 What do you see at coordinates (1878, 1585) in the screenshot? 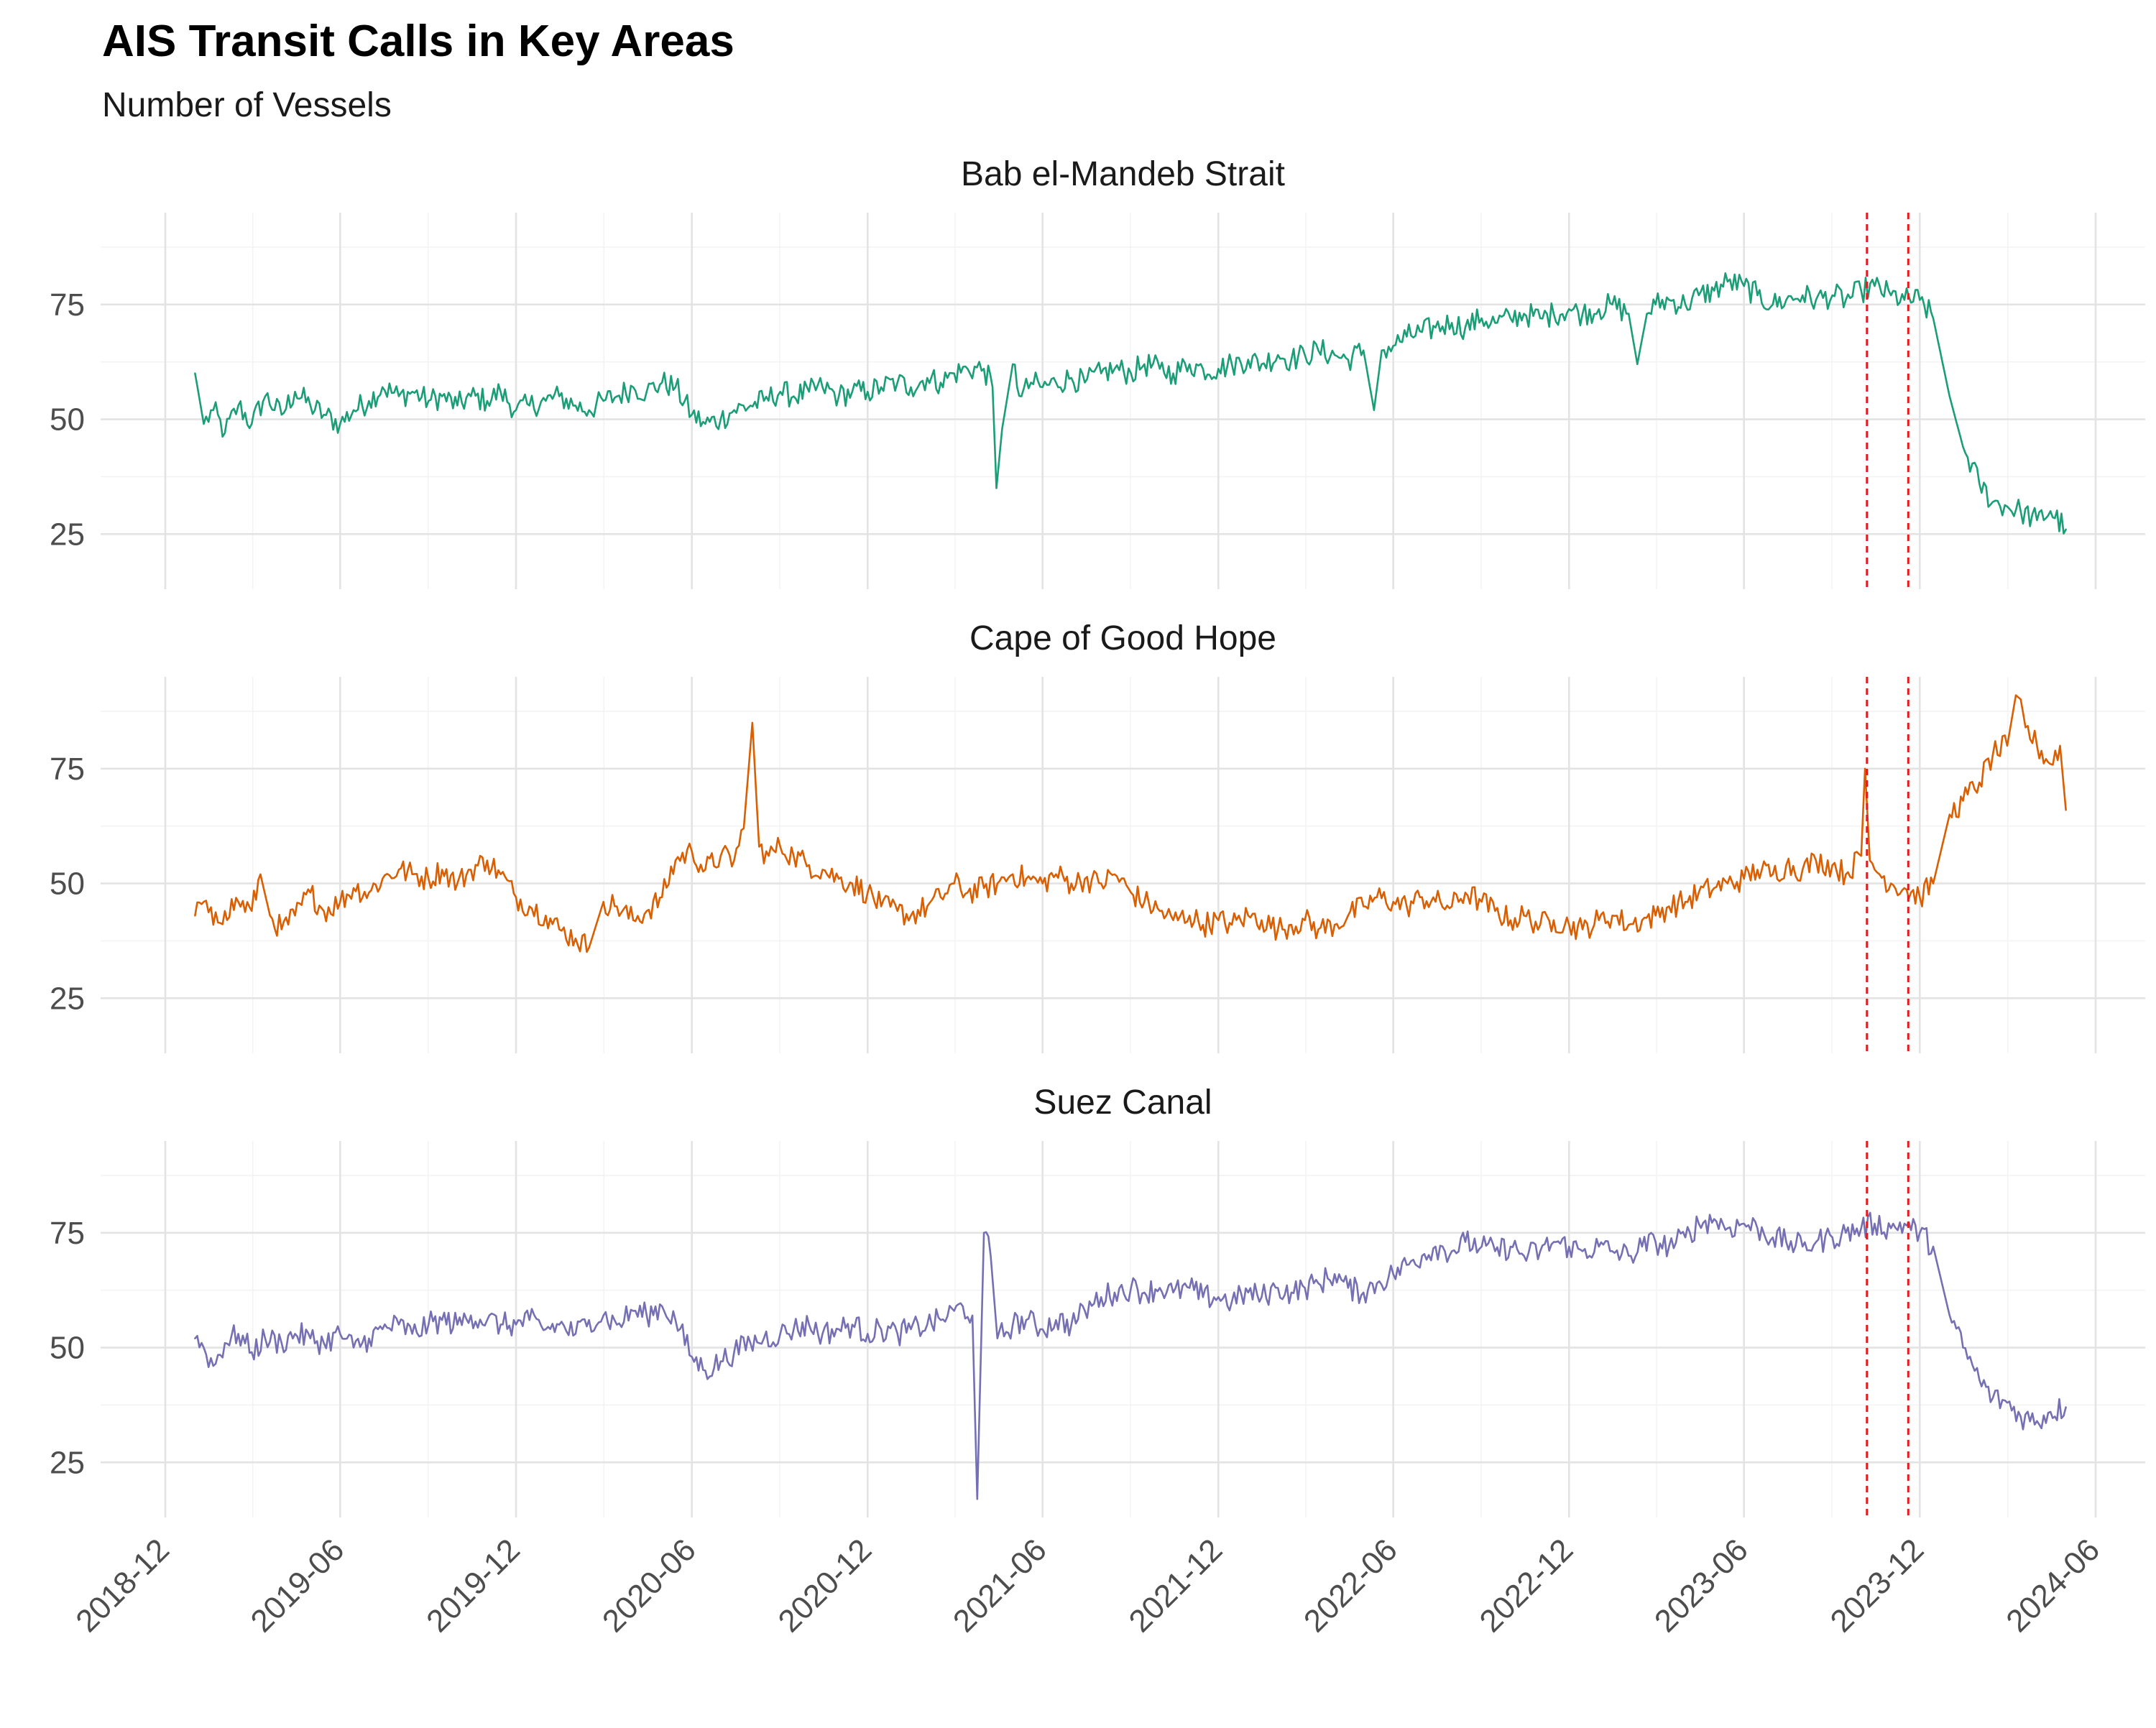
I see `x-tick-label: 2023-12` at bounding box center [1878, 1585].